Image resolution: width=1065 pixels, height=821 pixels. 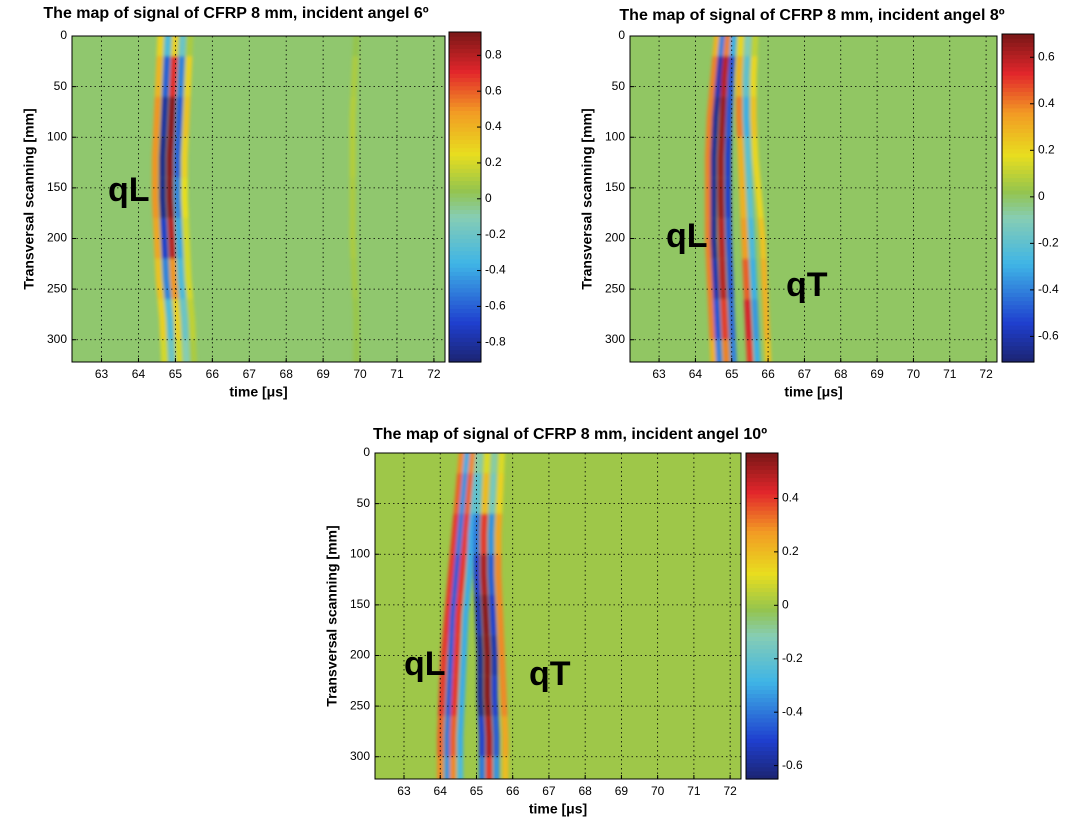 What do you see at coordinates (57, 187) in the screenshot?
I see `y-tick-label: 150` at bounding box center [57, 187].